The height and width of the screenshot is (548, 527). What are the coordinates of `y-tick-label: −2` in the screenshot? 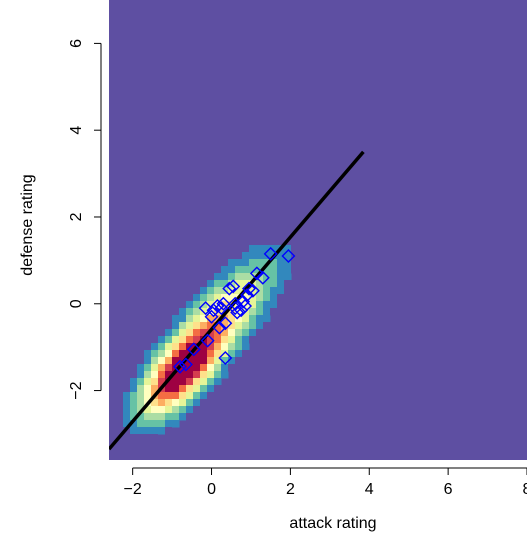 It's located at (76, 390).